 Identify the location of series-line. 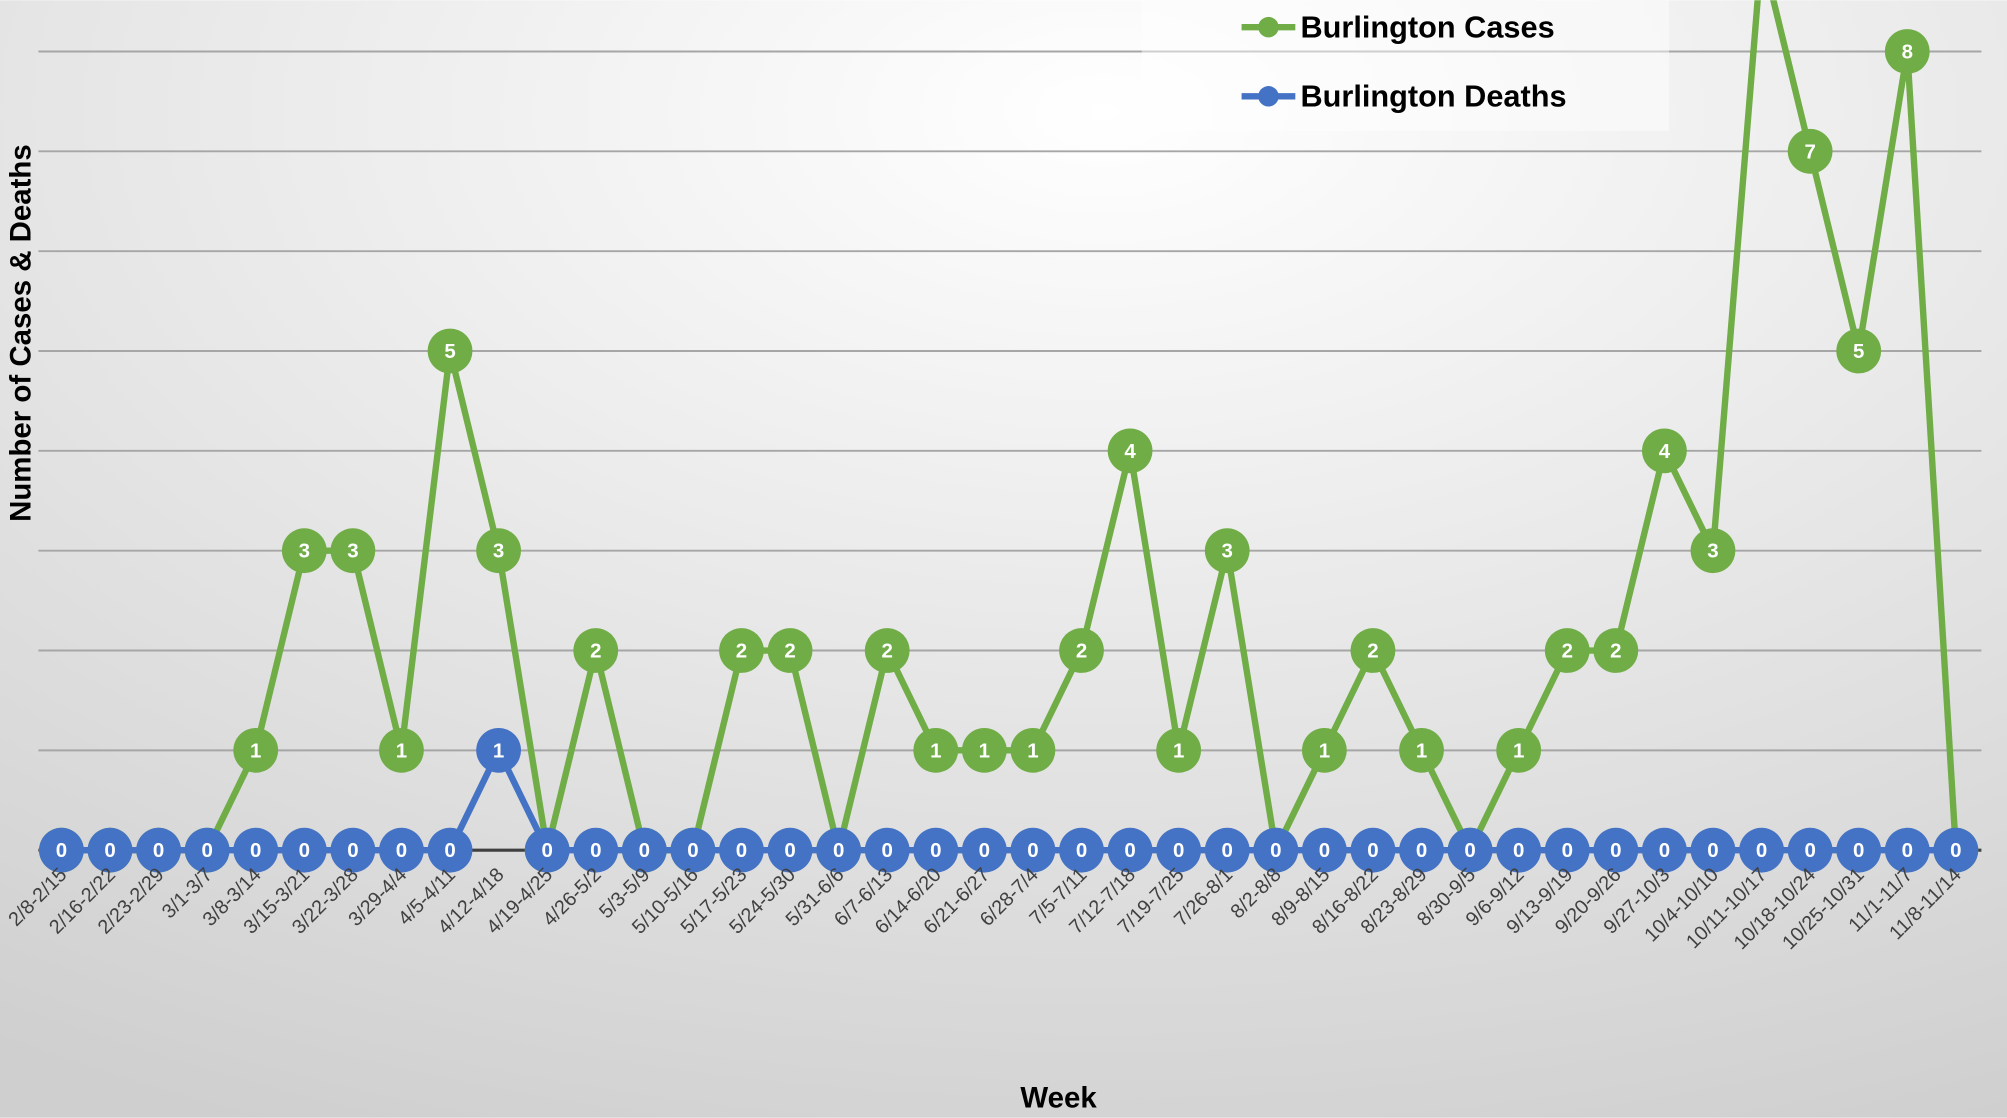
(1008, 800).